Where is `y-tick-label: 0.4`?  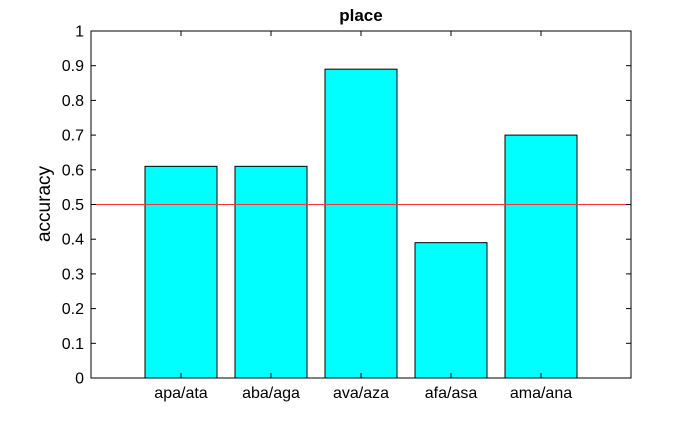 y-tick-label: 0.4 is located at coordinates (73, 240).